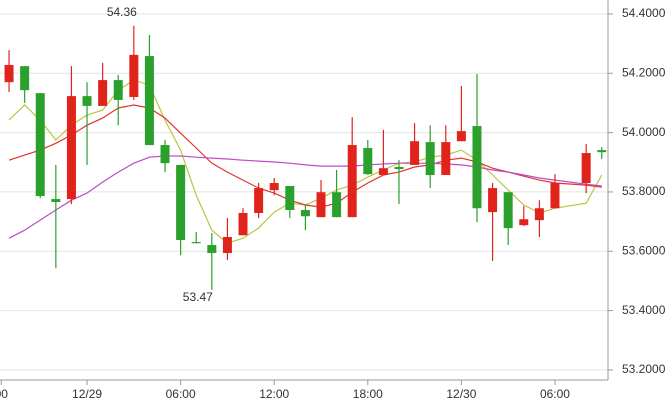  I want to click on high-label: 54.36, so click(122, 12).